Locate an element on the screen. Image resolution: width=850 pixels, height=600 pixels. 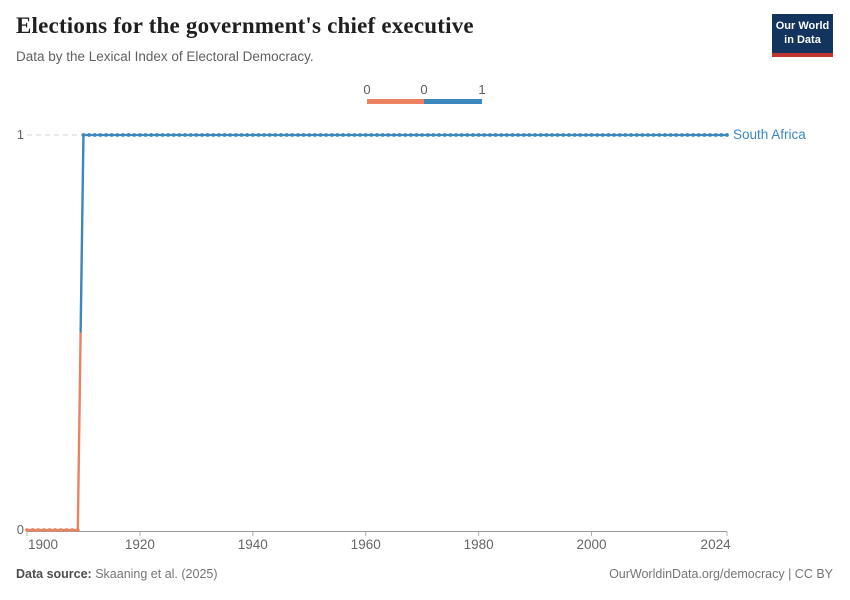
legend-bin-blue is located at coordinates (453, 101).